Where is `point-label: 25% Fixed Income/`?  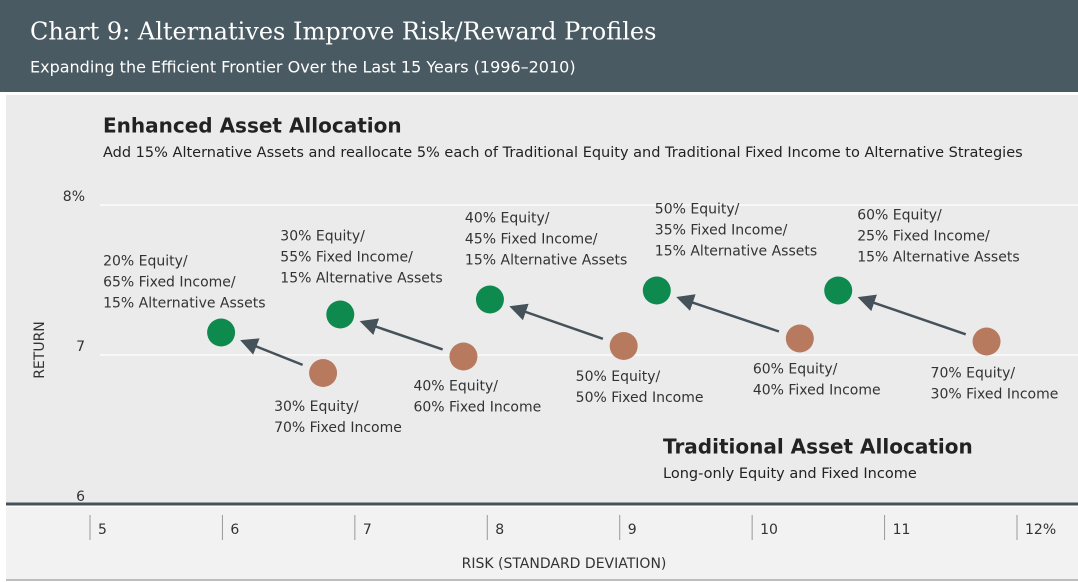 point-label: 25% Fixed Income/ is located at coordinates (923, 237).